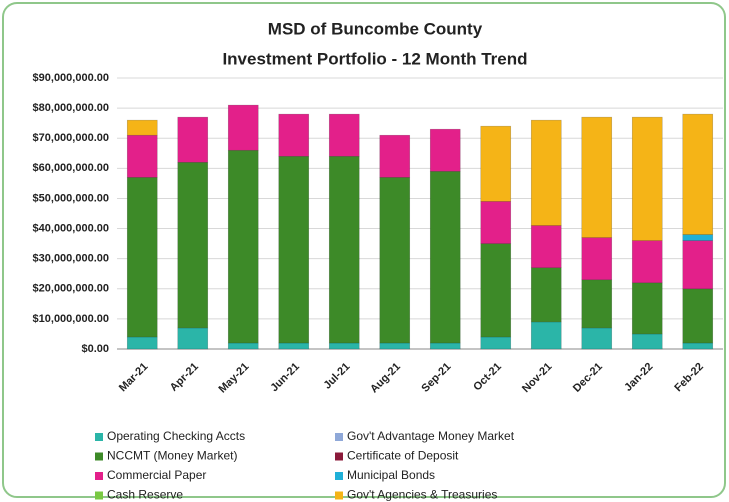 This screenshot has width=729, height=502. What do you see at coordinates (375, 28) in the screenshot?
I see `chart-title: MSD of Buncombe County` at bounding box center [375, 28].